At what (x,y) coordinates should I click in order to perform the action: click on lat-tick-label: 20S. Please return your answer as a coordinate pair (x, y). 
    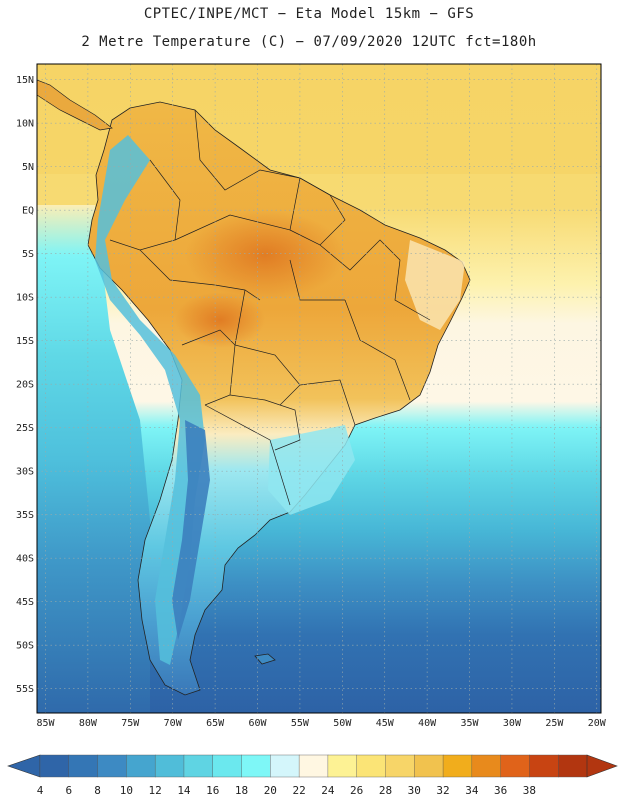
    Looking at the image, I should click on (25, 385).